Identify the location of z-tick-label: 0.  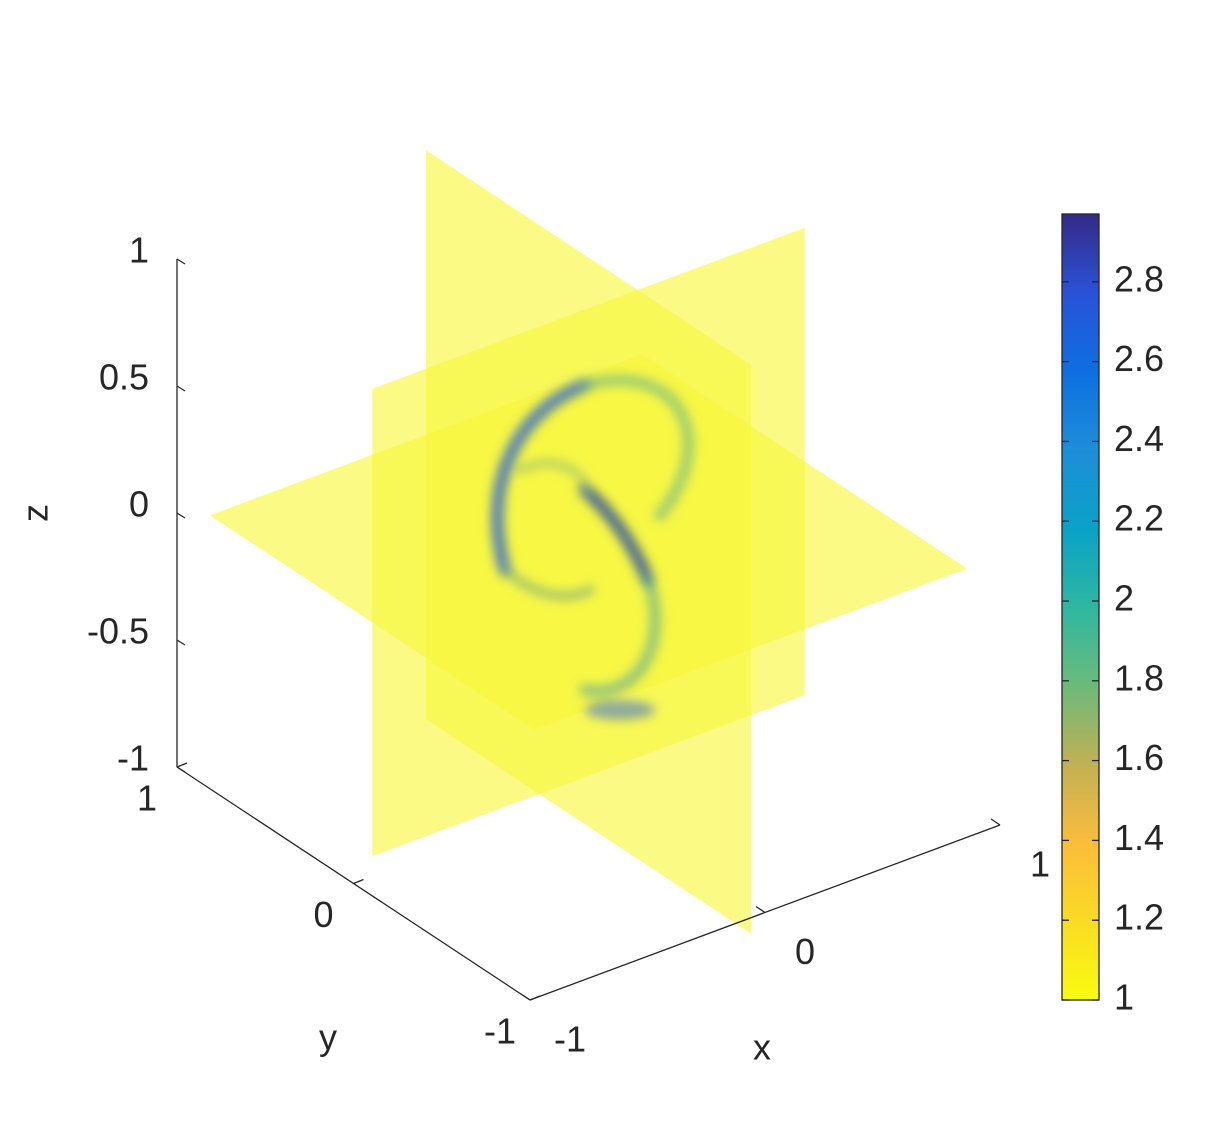
(139, 504).